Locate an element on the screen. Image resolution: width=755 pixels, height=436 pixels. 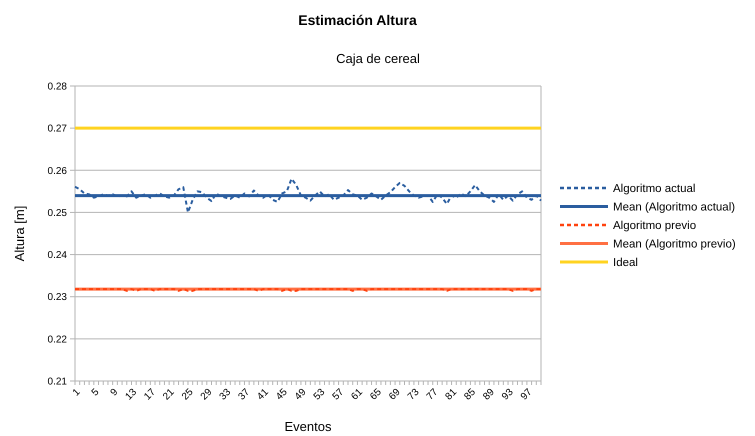
x-tick-label: 81 is located at coordinates (452, 394).